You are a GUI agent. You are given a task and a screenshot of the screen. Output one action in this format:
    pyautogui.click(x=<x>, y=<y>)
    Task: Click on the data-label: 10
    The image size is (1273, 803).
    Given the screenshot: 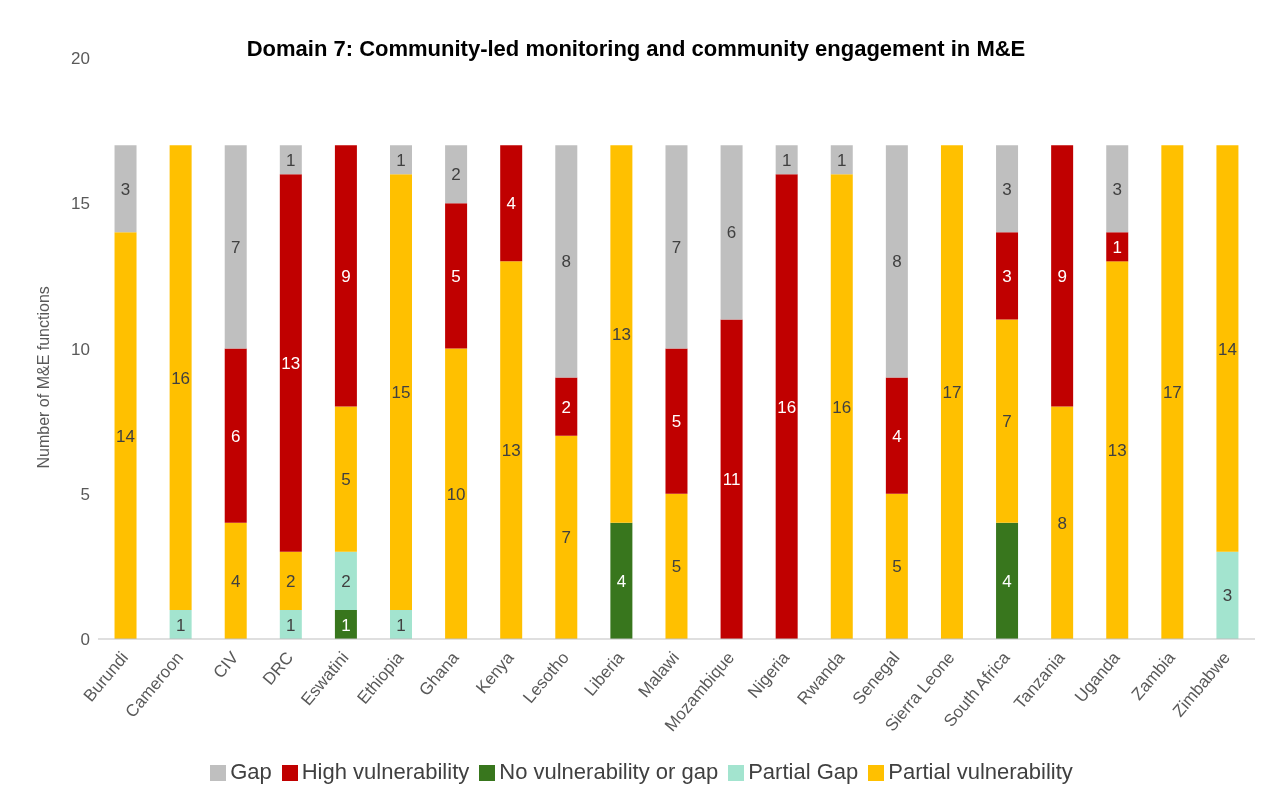 What is the action you would take?
    pyautogui.click(x=456, y=494)
    